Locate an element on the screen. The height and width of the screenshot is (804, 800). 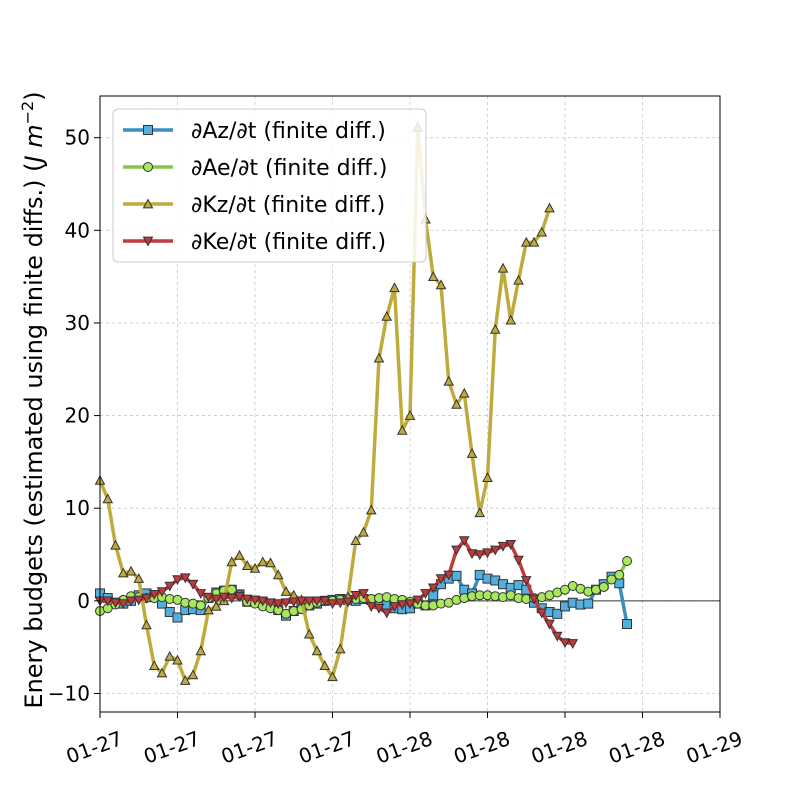
y-tick-label: 0 is located at coordinates (83, 601).